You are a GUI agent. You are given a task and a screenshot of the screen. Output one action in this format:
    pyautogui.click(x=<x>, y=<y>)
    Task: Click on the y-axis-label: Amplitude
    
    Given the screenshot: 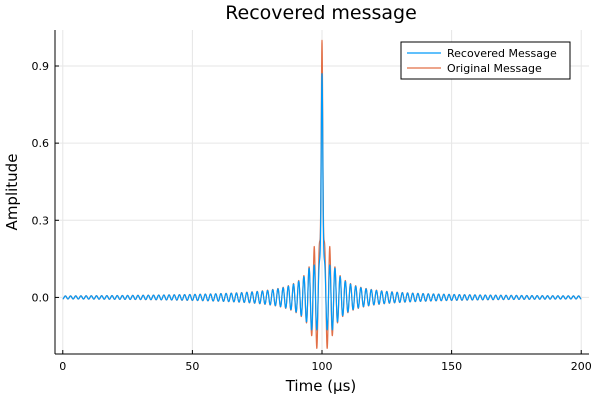 What is the action you would take?
    pyautogui.click(x=12, y=192)
    